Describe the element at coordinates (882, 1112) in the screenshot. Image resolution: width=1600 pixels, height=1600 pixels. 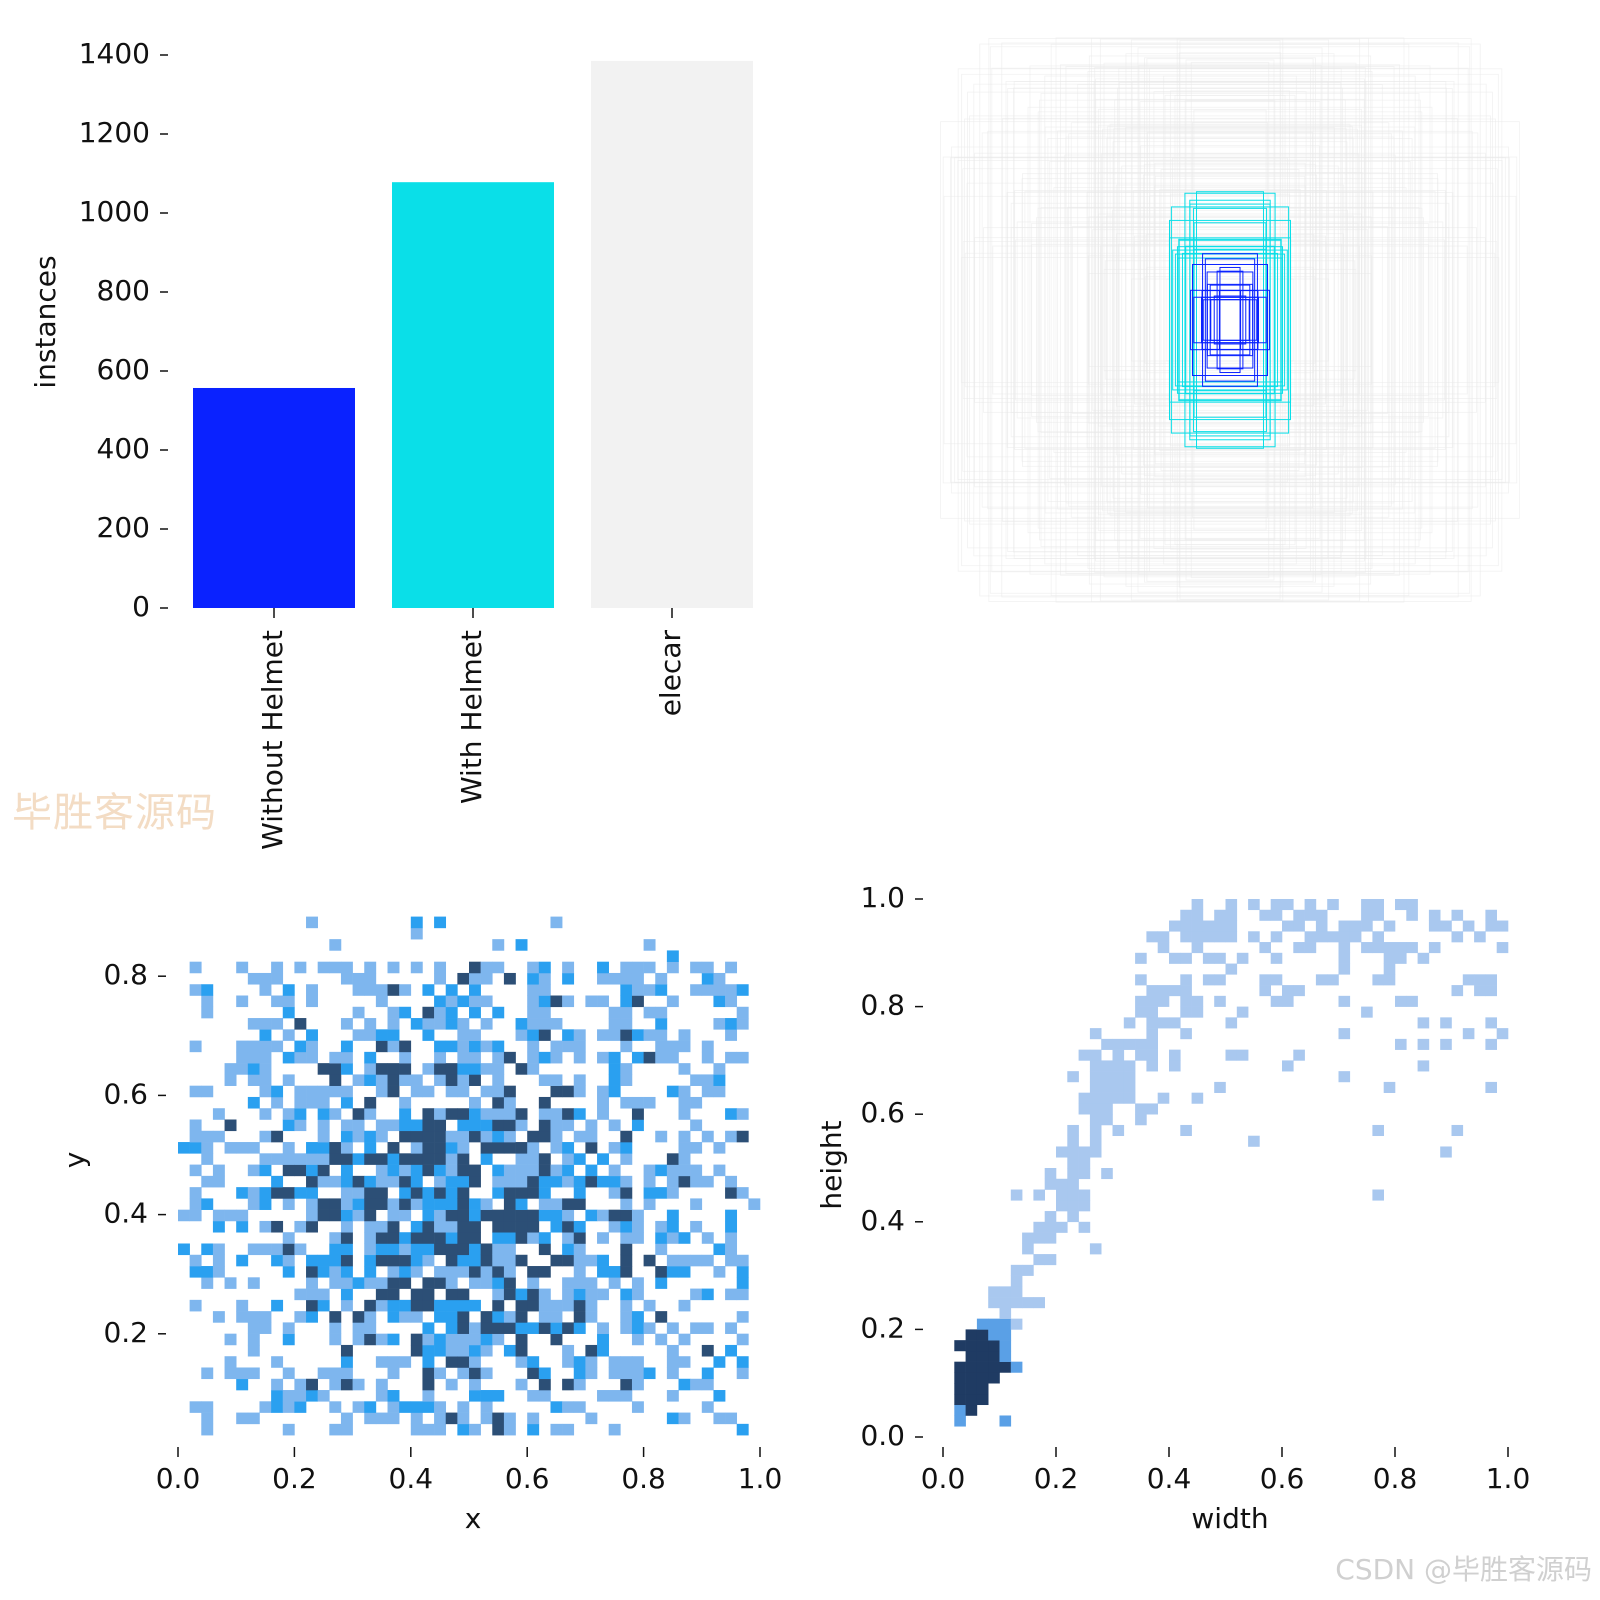
I see `y-tick-label: 0.6` at that location.